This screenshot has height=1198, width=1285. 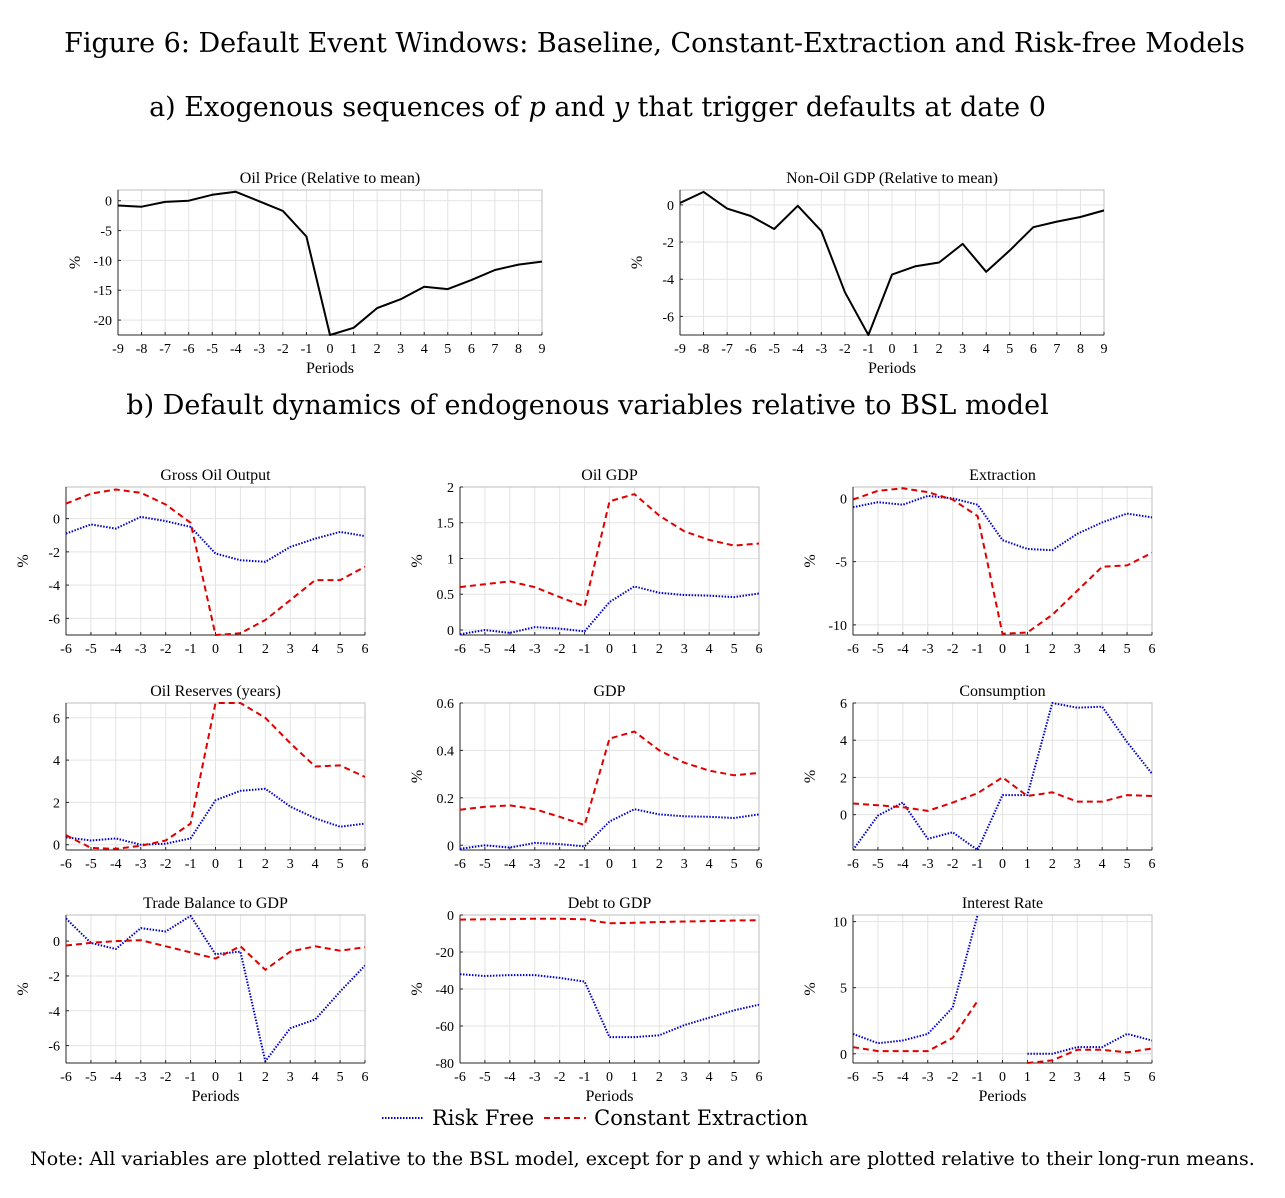 I want to click on y-tick-label: -20, so click(x=444, y=953).